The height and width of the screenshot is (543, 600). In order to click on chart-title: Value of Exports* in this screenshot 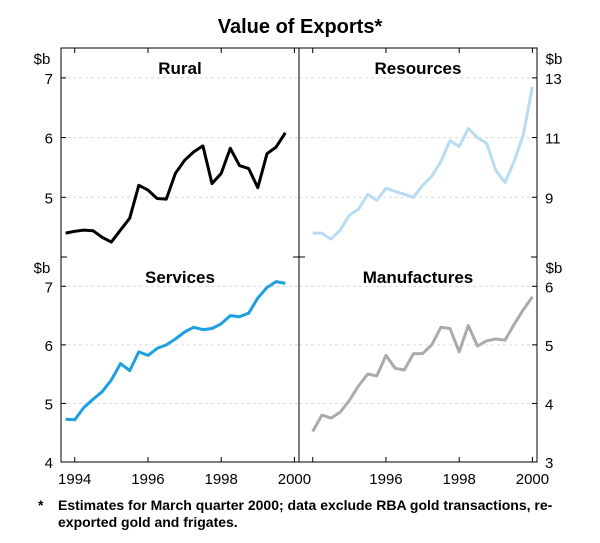, I will do `click(300, 27)`.